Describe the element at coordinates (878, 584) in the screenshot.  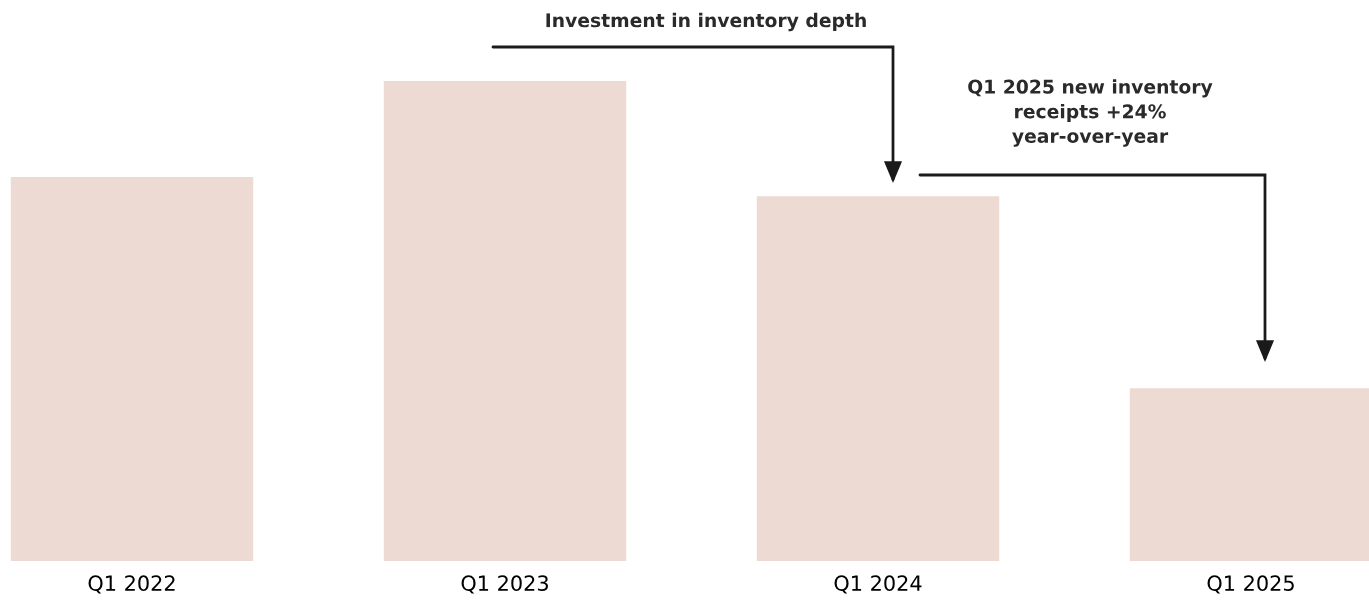
I see `x-tick-label: Q1 2024` at that location.